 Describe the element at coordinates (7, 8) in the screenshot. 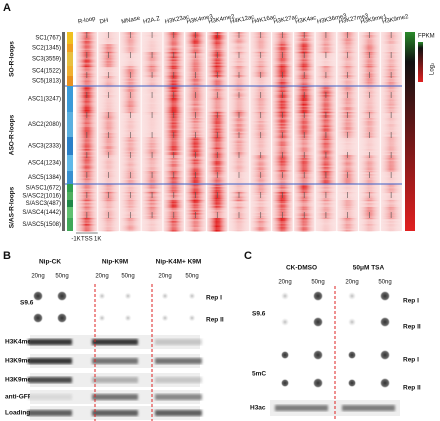

I see `panel-label: A` at that location.